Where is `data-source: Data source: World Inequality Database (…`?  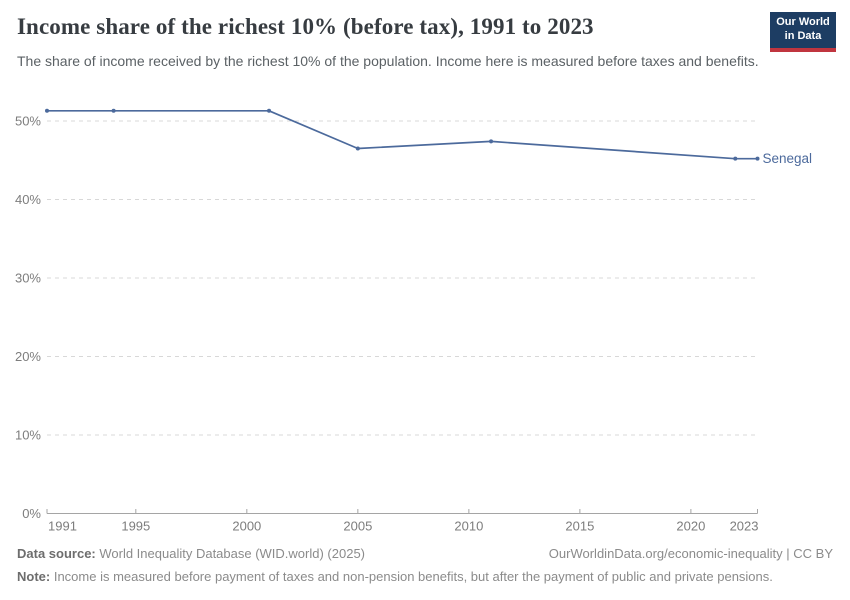
data-source: Data source: World Inequality Database (… is located at coordinates (191, 553).